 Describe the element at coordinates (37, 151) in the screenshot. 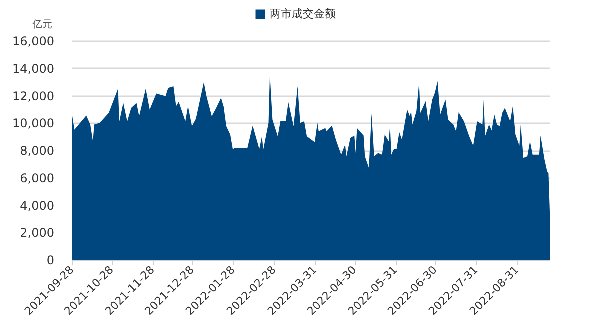

I see `y-tick-label: 8,000` at that location.